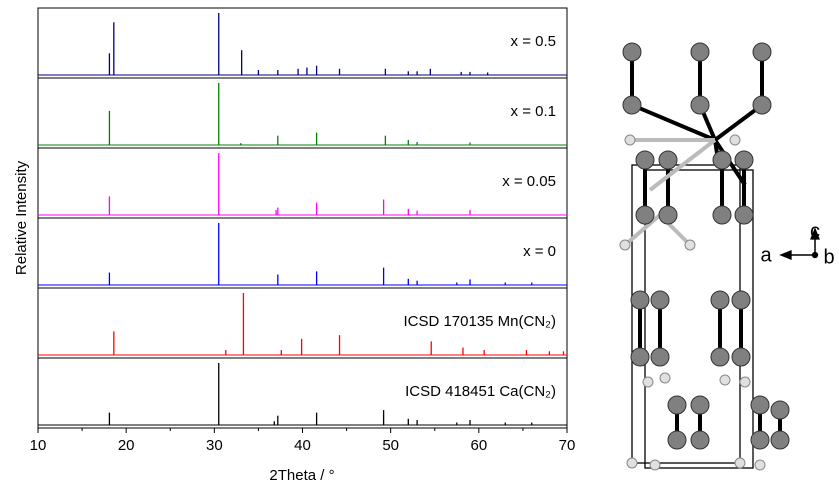 This screenshot has width=839, height=486. I want to click on b-axis, so click(815, 255).